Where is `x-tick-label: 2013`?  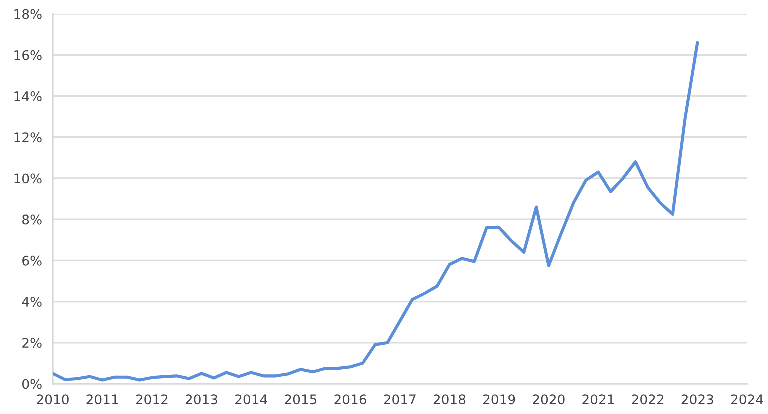 x-tick-label: 2013 is located at coordinates (202, 399).